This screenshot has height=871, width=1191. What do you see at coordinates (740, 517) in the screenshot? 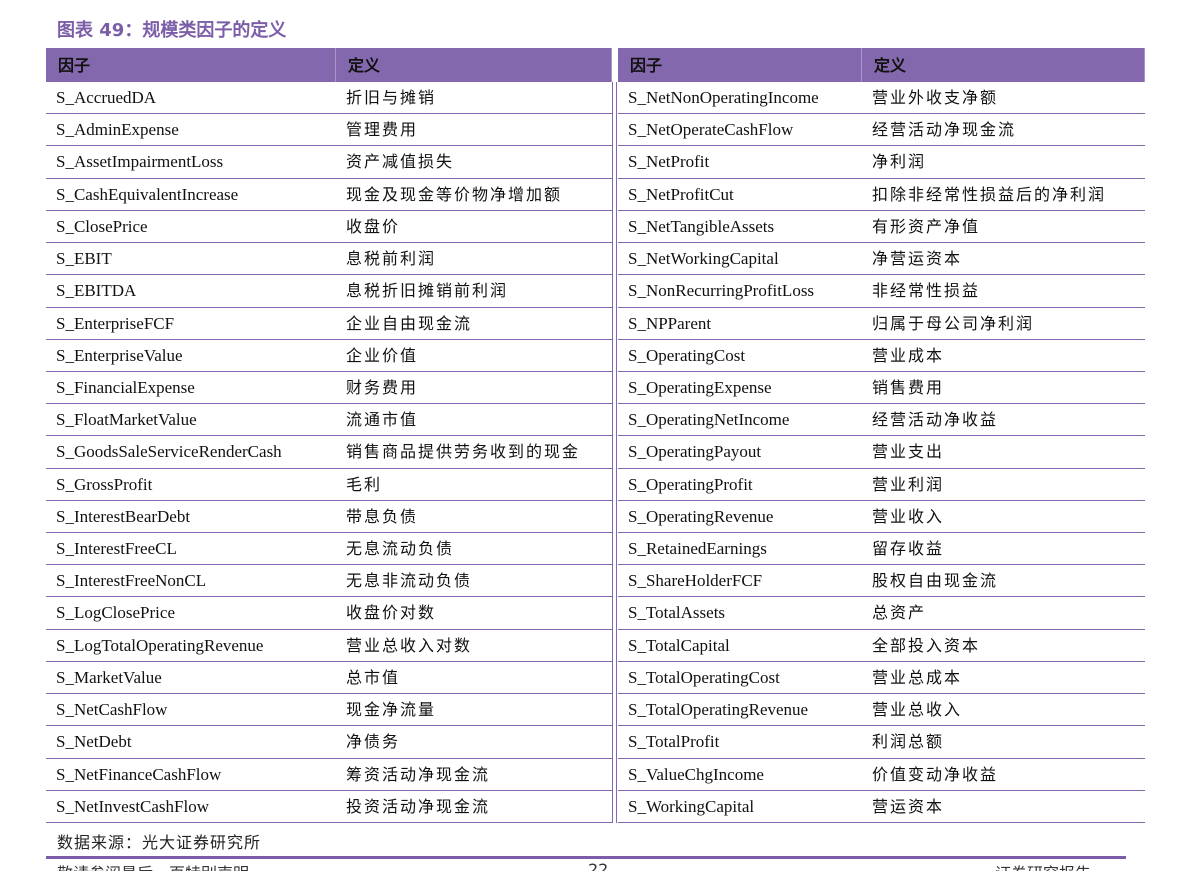
I see `factor-cell: S_OperatingRevenue` at bounding box center [740, 517].